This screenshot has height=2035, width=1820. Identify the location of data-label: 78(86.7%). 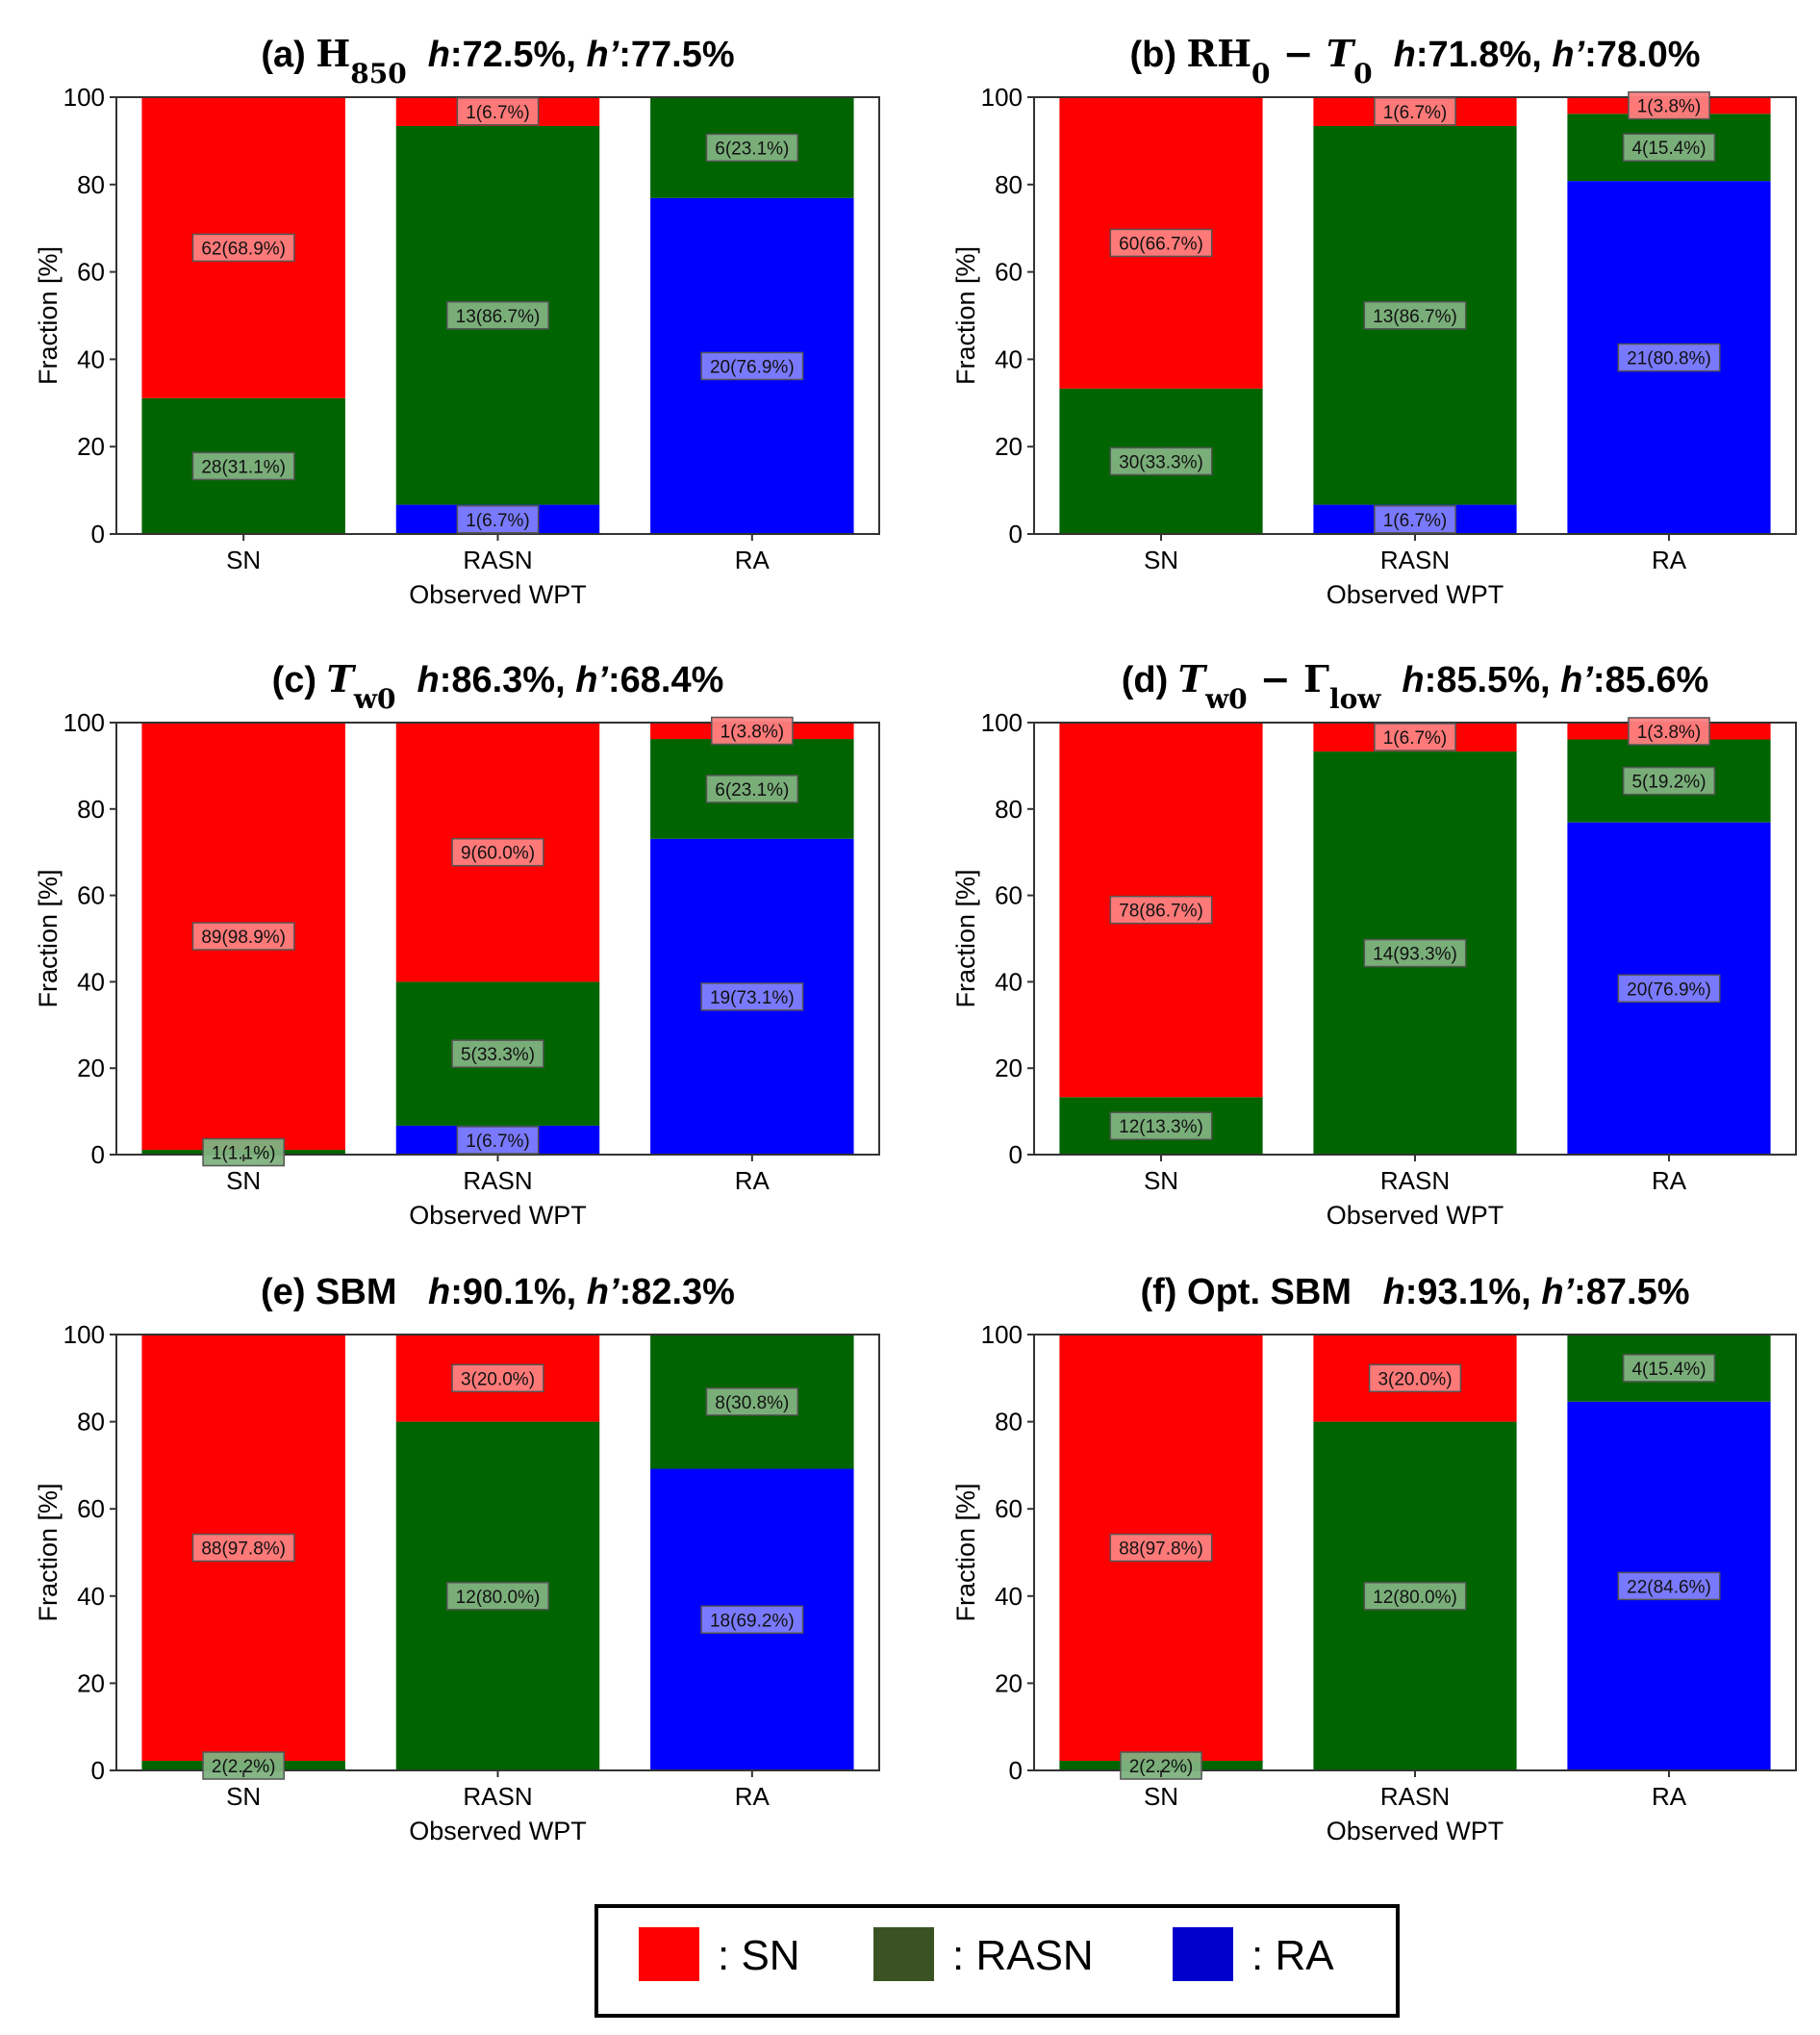
(1161, 912).